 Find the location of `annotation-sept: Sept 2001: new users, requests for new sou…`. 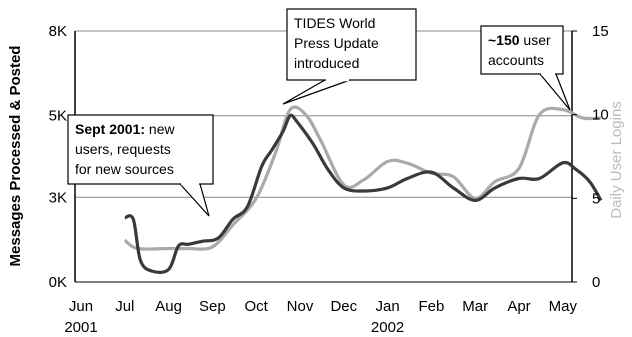

annotation-sept: Sept 2001: new users, requests for new sou… is located at coordinates (140, 165).